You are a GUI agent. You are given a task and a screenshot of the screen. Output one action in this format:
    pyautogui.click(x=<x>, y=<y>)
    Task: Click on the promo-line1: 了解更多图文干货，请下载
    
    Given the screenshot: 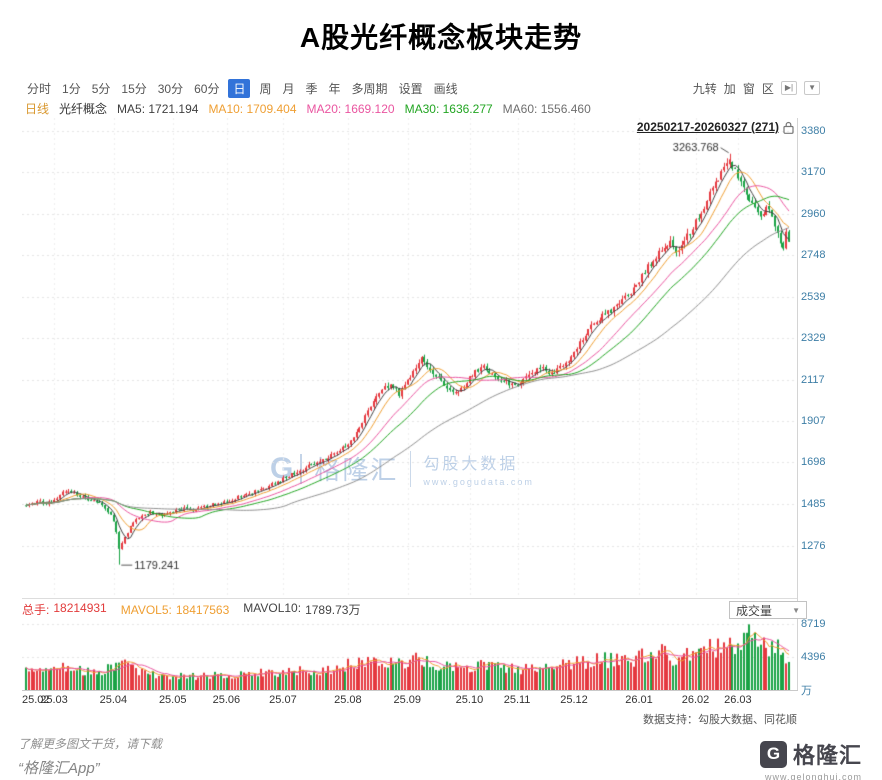 What is the action you would take?
    pyautogui.click(x=90, y=744)
    